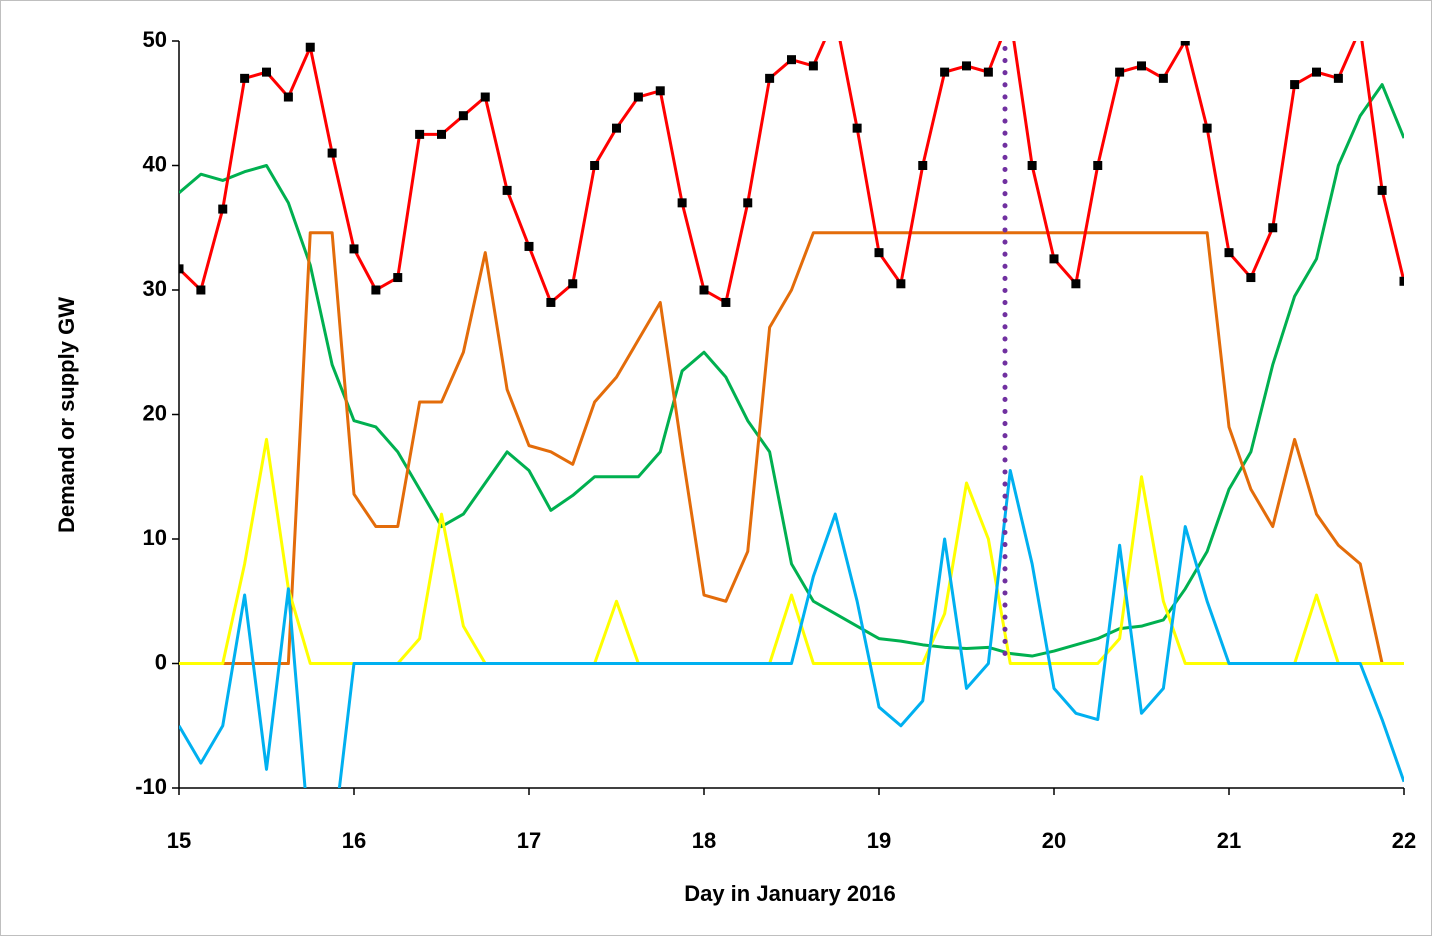  What do you see at coordinates (155, 288) in the screenshot?
I see `y-tick-label: 30` at bounding box center [155, 288].